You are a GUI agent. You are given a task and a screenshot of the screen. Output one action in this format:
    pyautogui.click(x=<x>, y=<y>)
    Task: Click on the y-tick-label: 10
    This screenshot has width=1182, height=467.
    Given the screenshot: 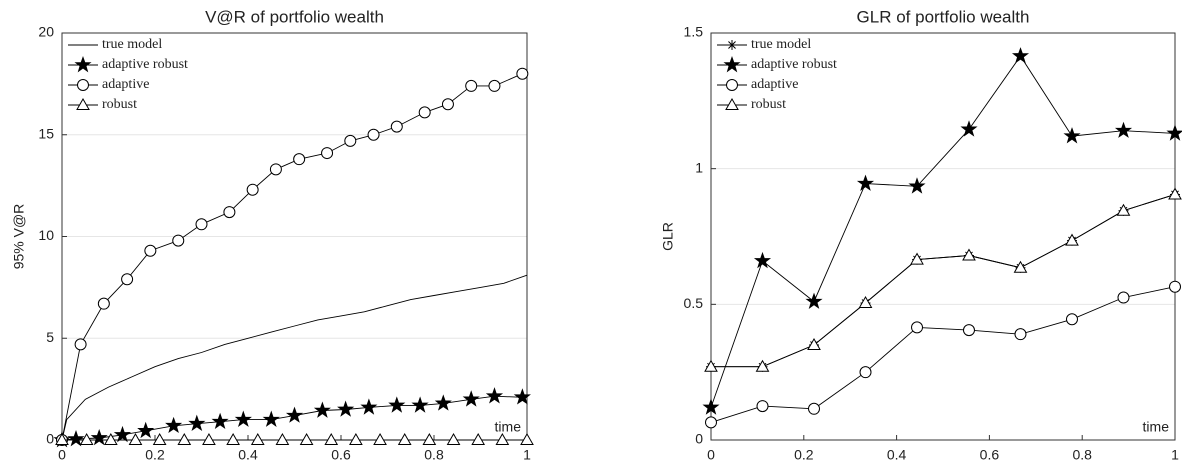 What is the action you would take?
    pyautogui.click(x=46, y=235)
    